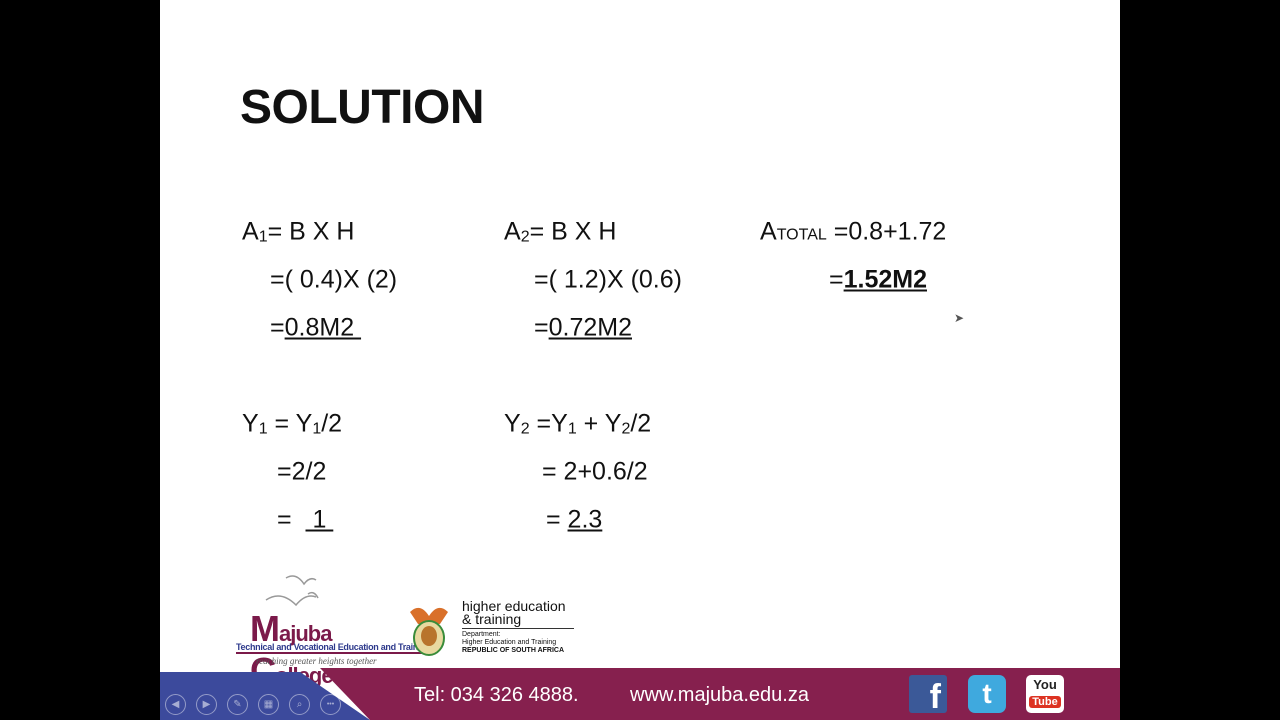 This screenshot has height=720, width=1280. What do you see at coordinates (578, 423) in the screenshot?
I see `col2-centroid-formula: Y2 =Y1 + Y2/2` at bounding box center [578, 423].